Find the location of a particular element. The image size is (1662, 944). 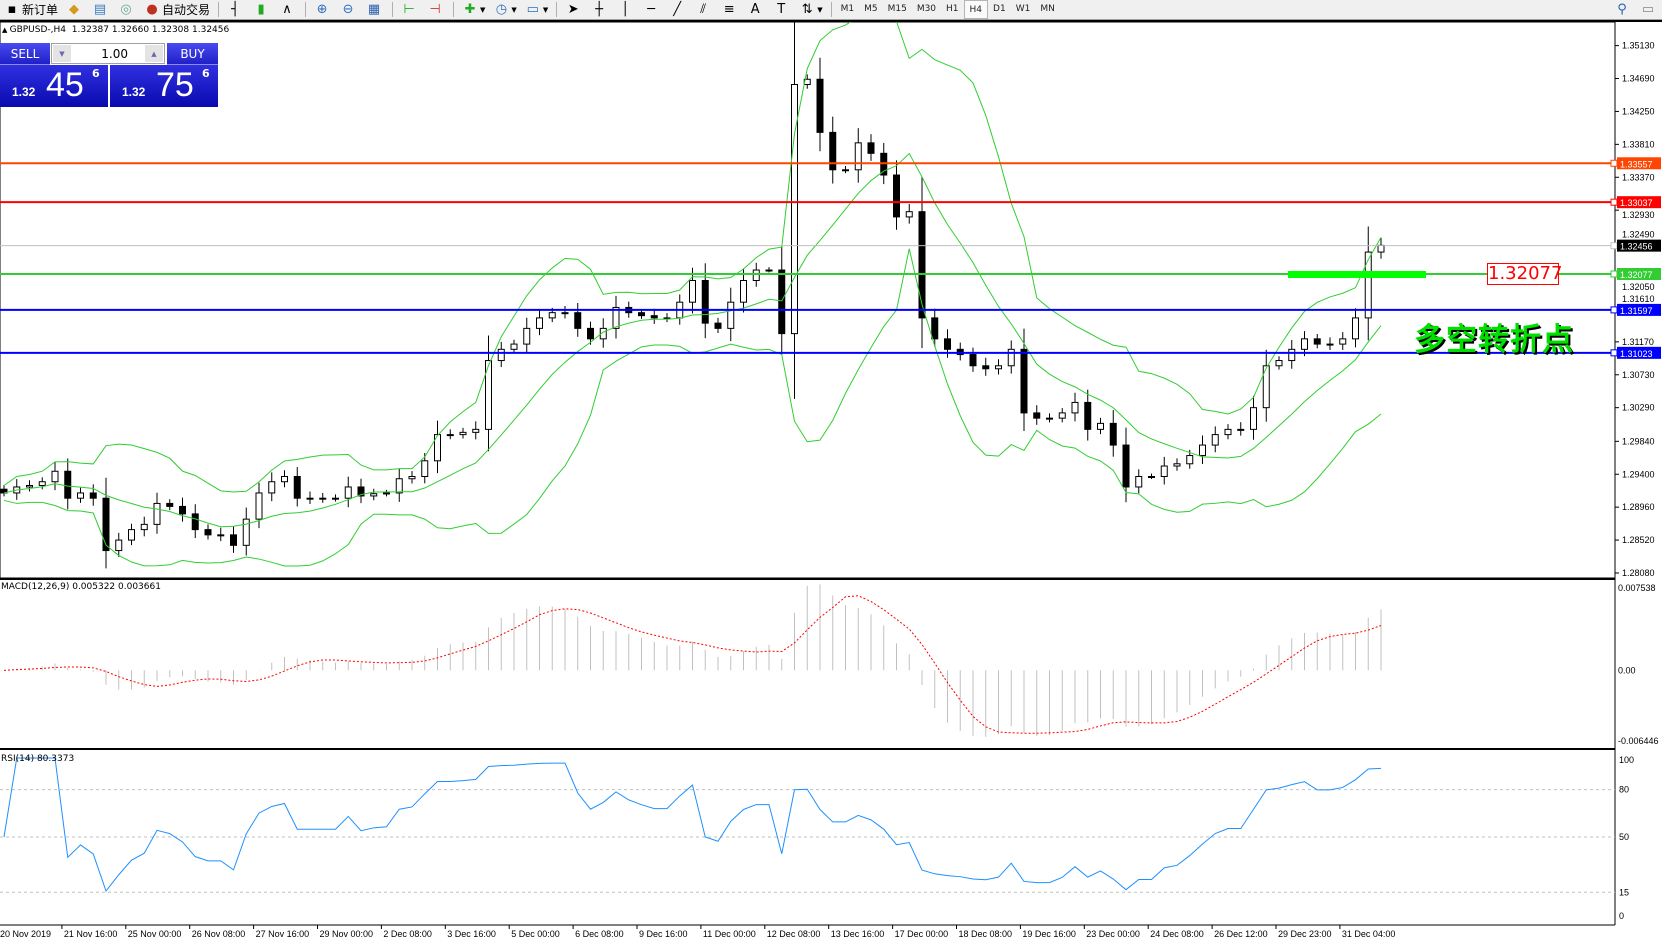

search-button: ⚲ is located at coordinates (1623, 9).